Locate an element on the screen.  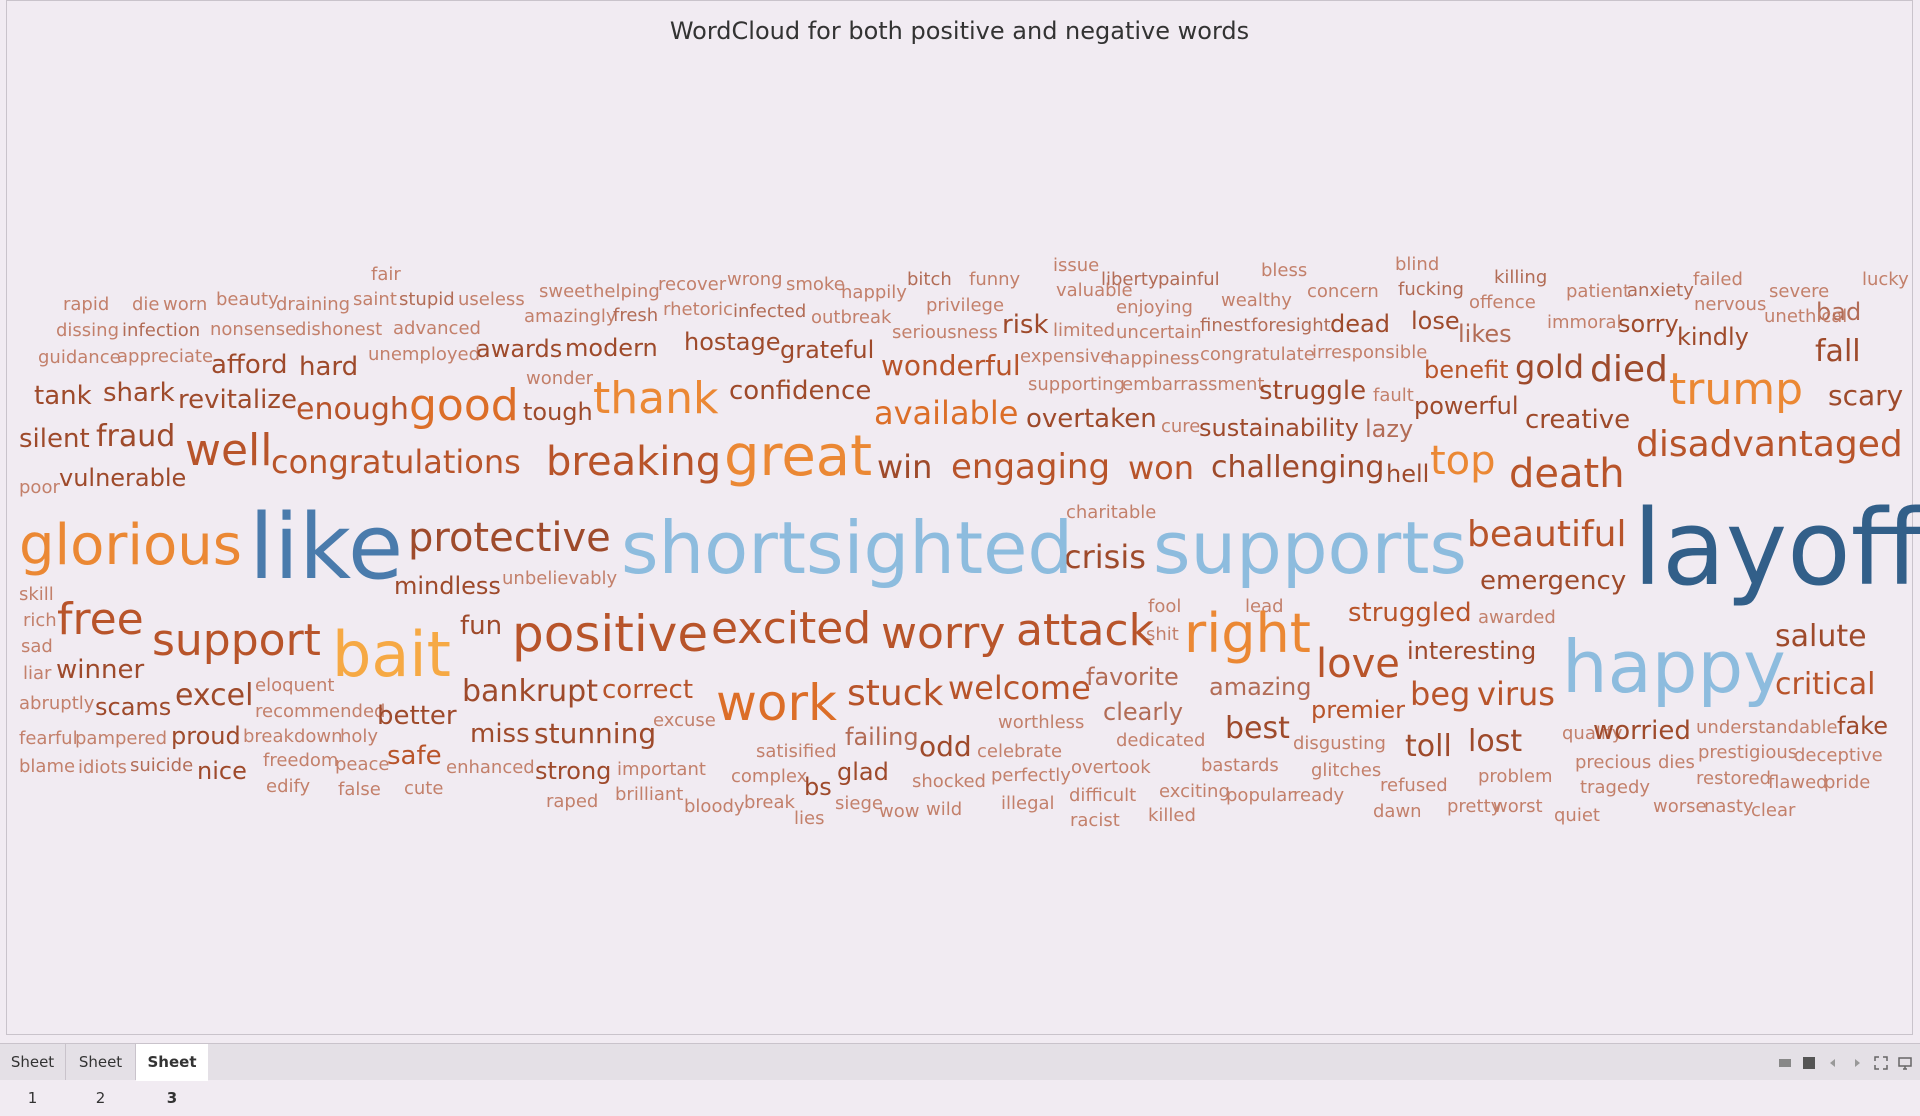
word-scams: scams is located at coordinates (133, 707).